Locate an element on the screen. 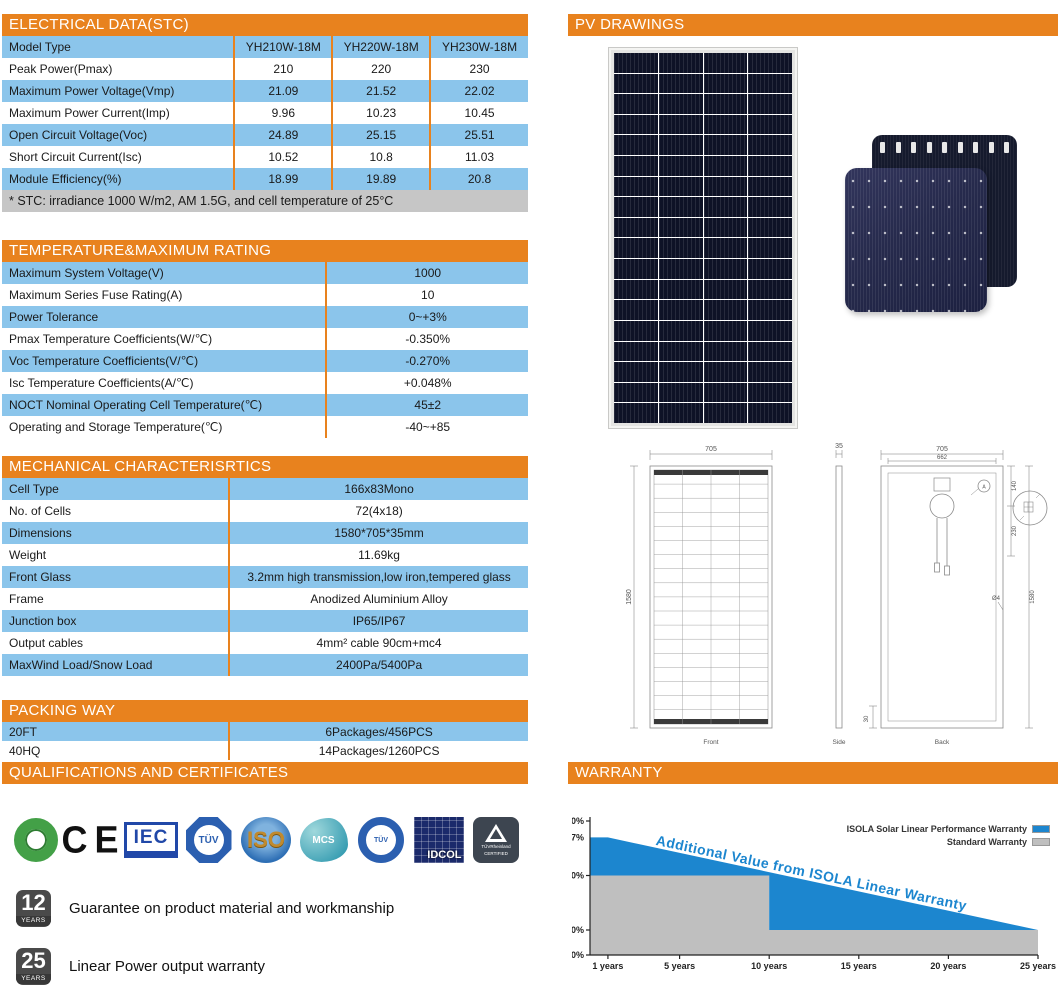  table-row: No. of Cells 72(4x18) is located at coordinates (265, 511).